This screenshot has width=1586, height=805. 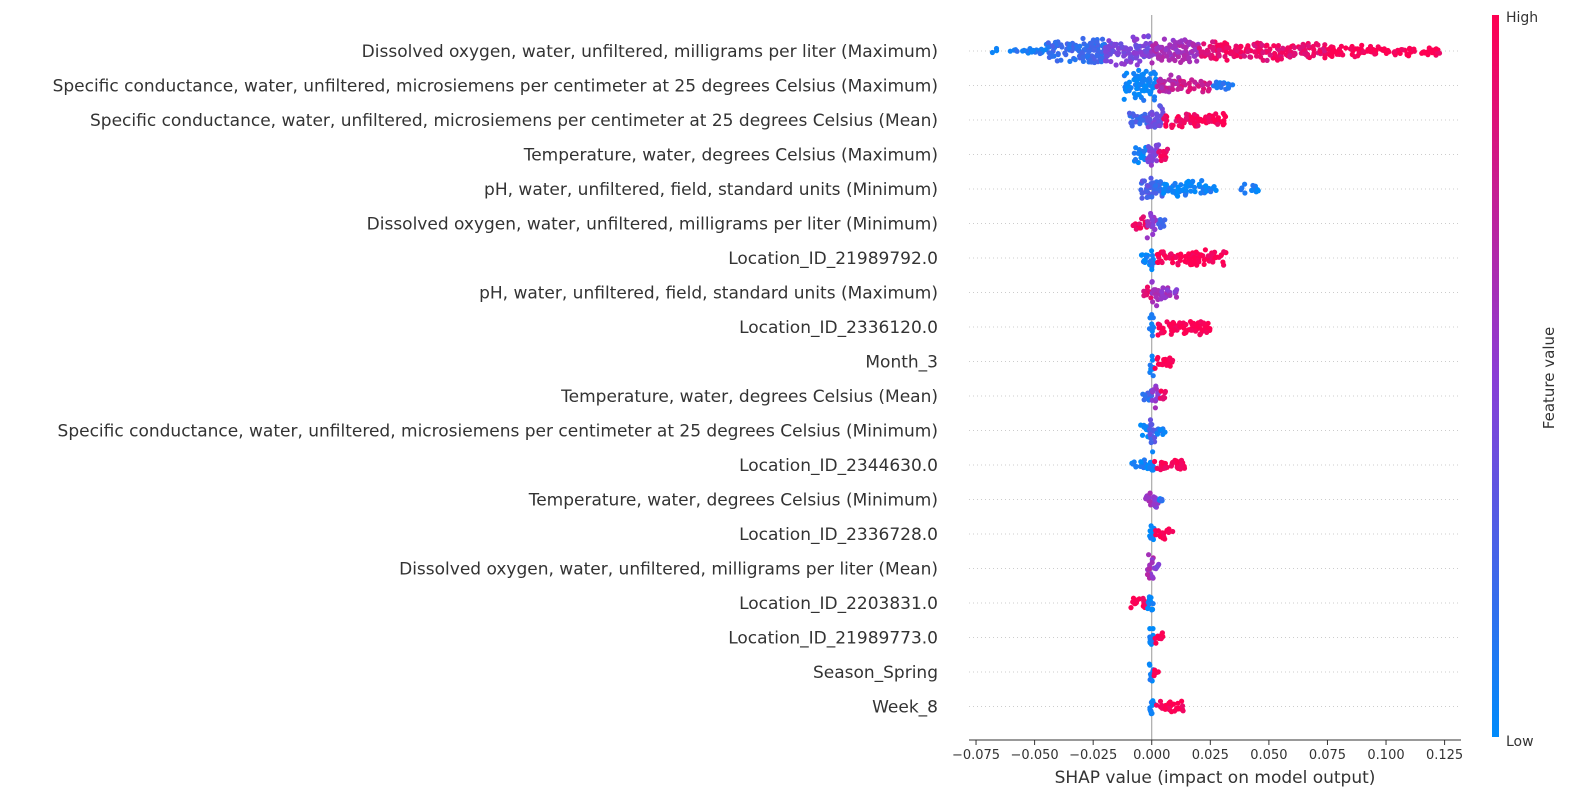 What do you see at coordinates (1495, 376) in the screenshot?
I see `colorbar` at bounding box center [1495, 376].